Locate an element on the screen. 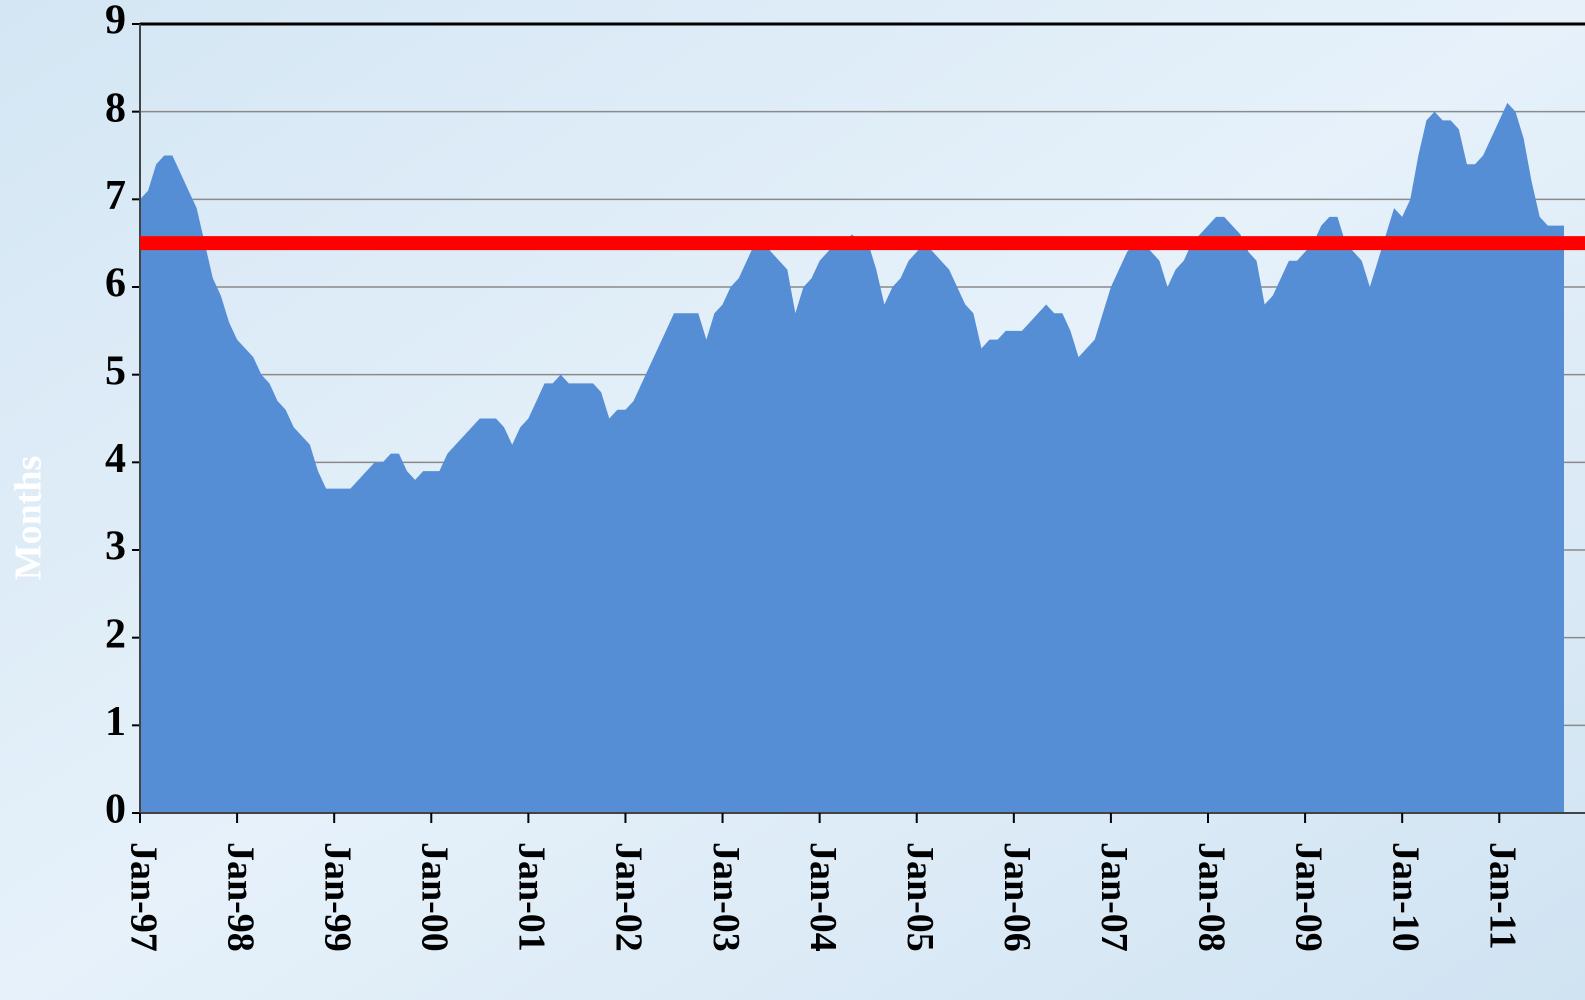 The width and height of the screenshot is (1585, 1000). x-tick-label: Jan-05 is located at coordinates (920, 897).